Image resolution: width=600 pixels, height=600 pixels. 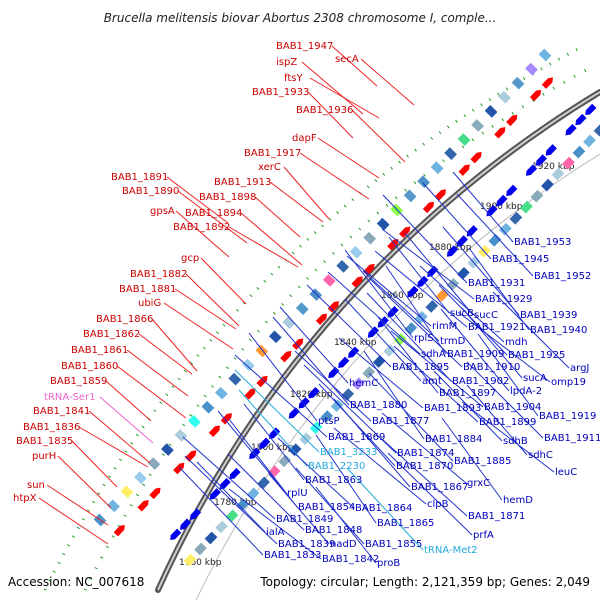 What do you see at coordinates (150, 191) in the screenshot?
I see `gene-label: BAB1_1890` at bounding box center [150, 191].